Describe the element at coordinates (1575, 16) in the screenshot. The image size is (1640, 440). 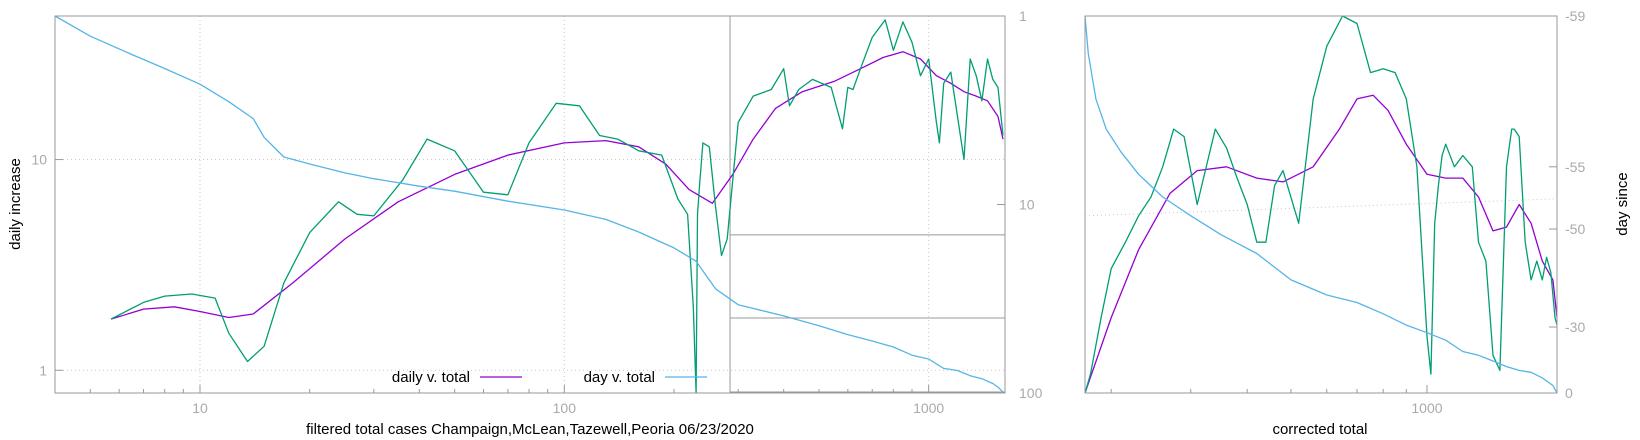
I see `right-y2-tick-label-4: -59` at that location.